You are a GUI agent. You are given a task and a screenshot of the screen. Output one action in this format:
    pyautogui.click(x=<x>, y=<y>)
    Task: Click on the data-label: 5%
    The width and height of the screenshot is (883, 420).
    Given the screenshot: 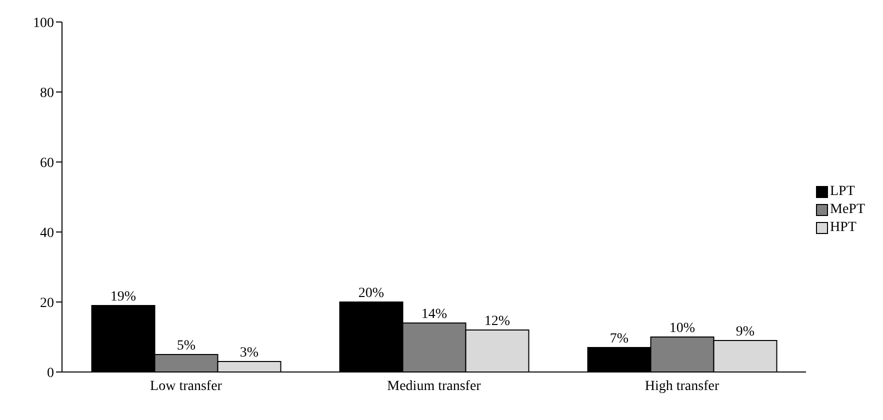 What is the action you would take?
    pyautogui.click(x=186, y=346)
    